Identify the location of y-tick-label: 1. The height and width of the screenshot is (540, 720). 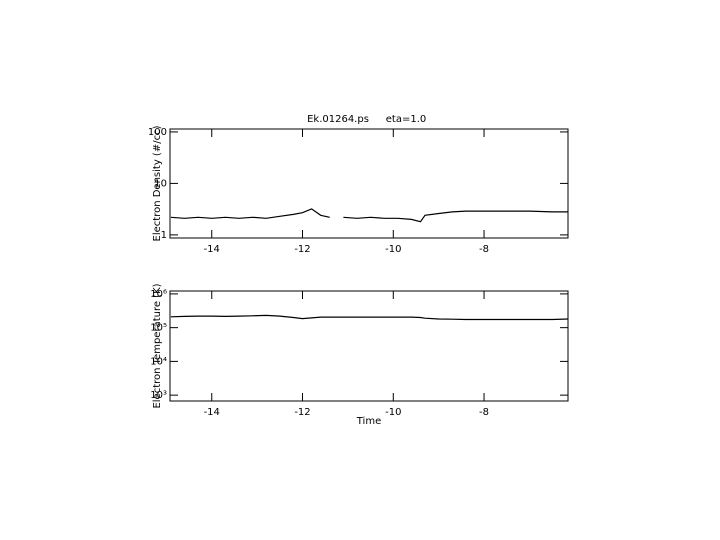
(164, 235).